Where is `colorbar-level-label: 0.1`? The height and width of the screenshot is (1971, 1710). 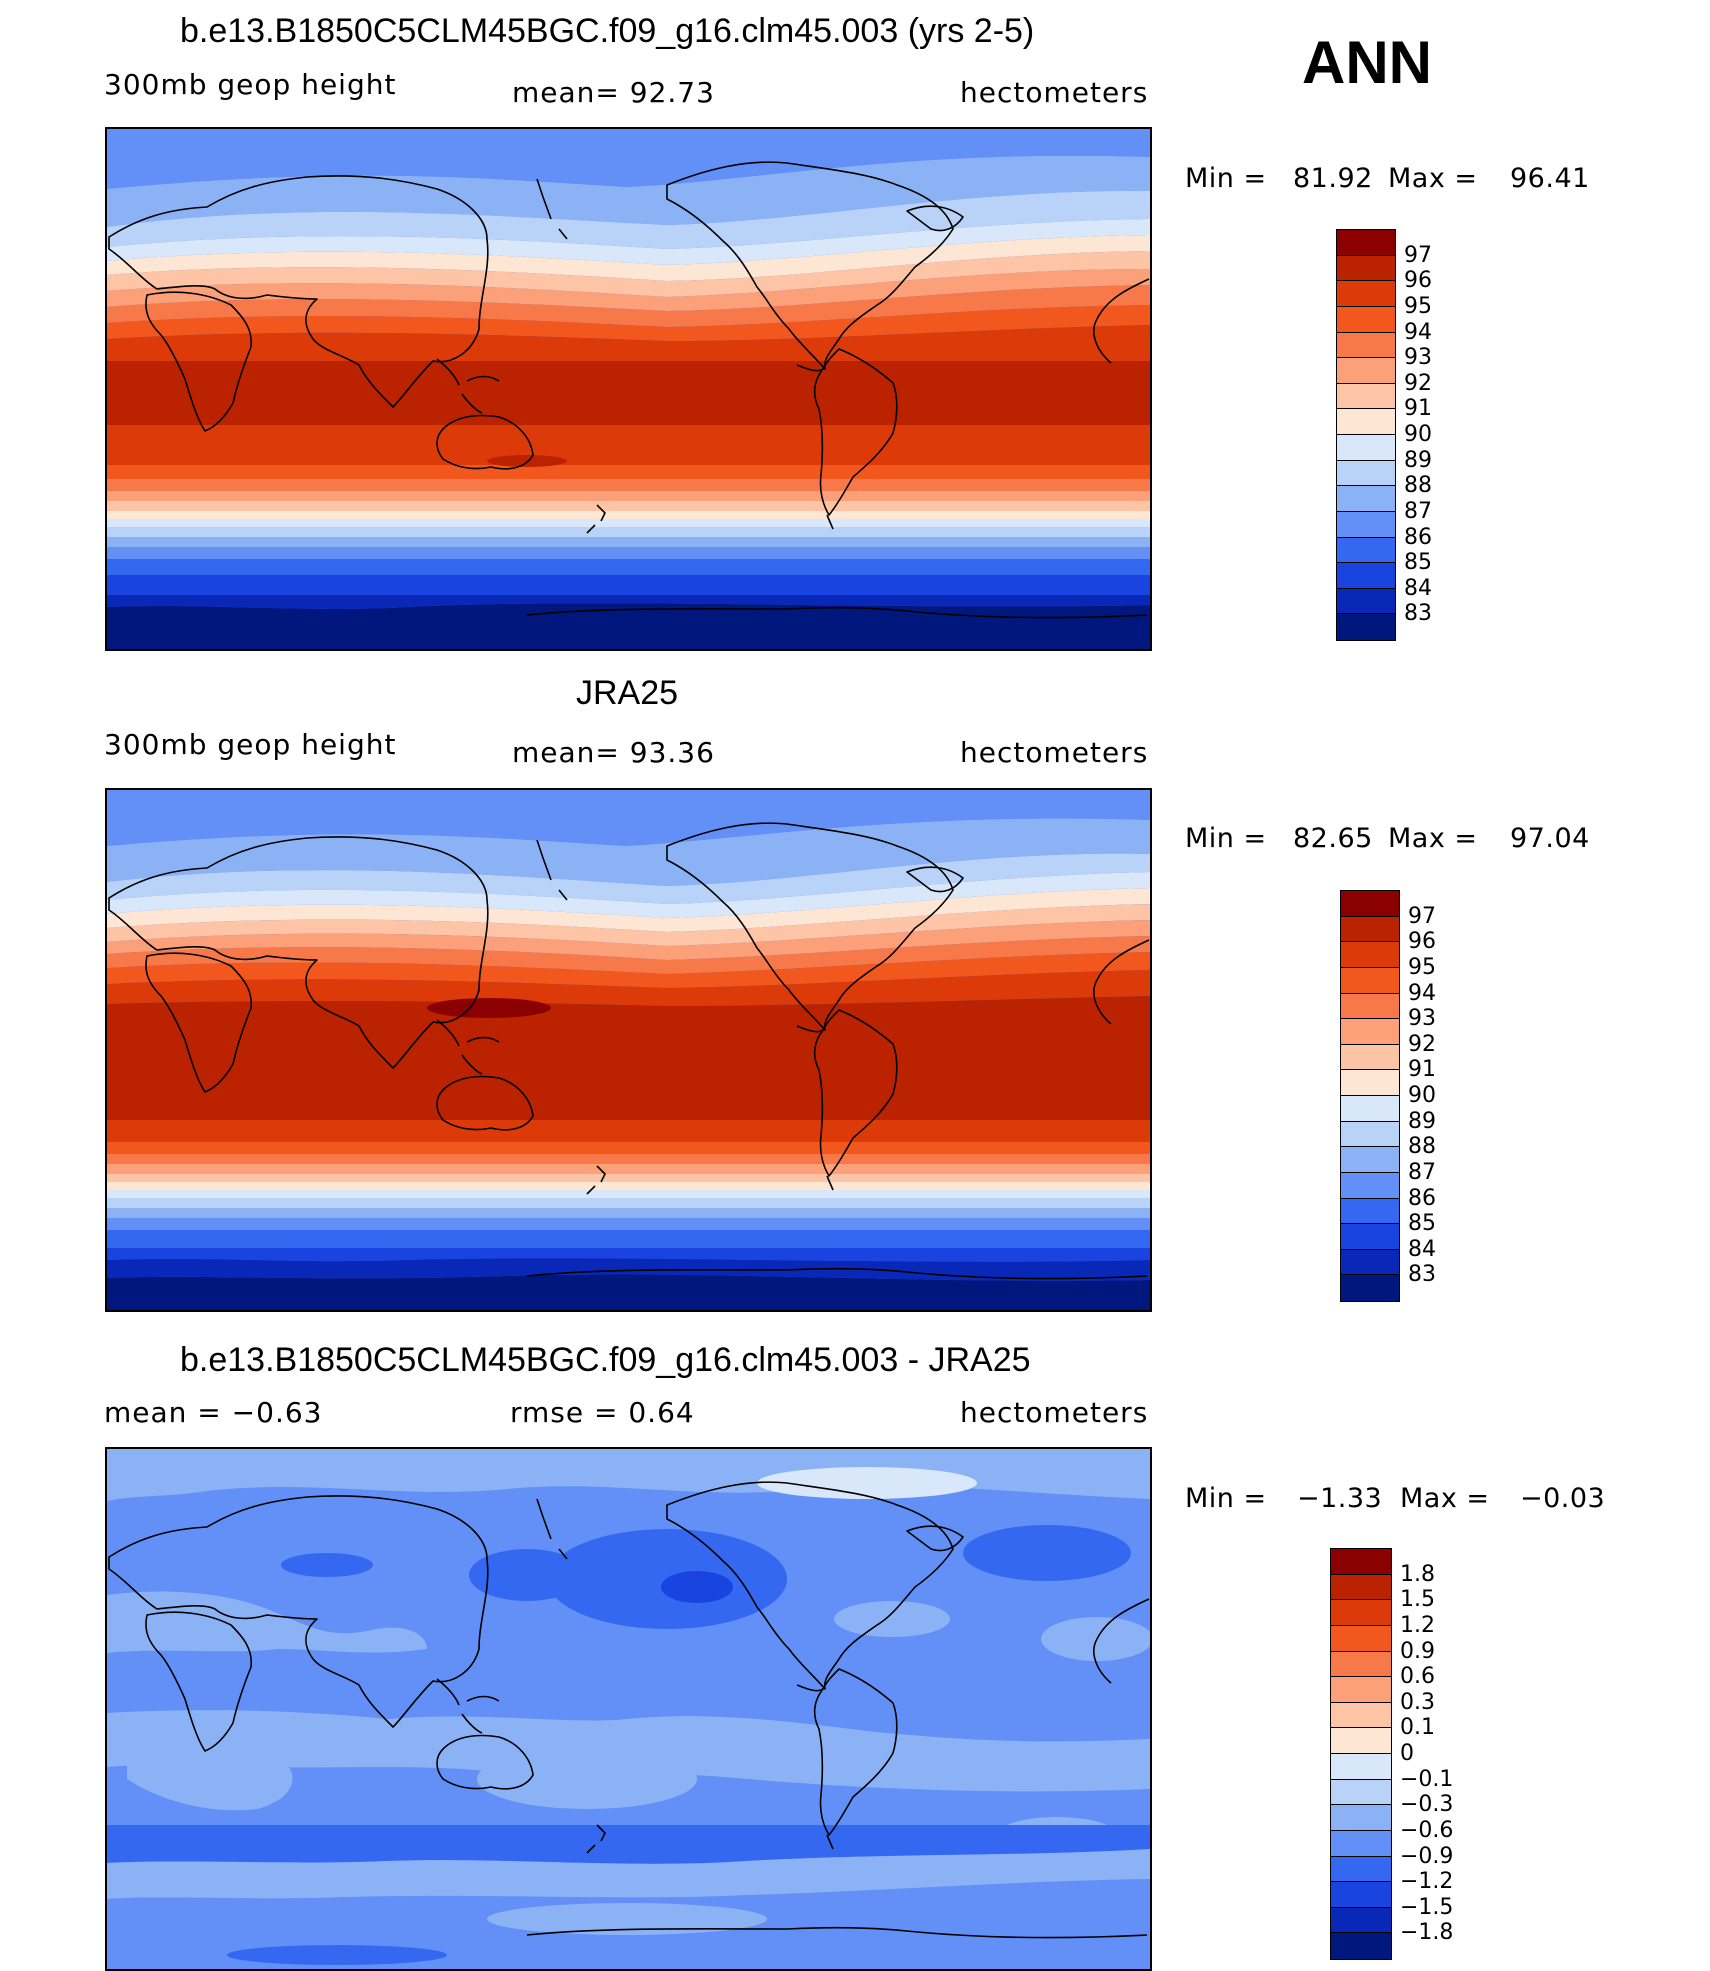 colorbar-level-label: 0.1 is located at coordinates (1417, 1728).